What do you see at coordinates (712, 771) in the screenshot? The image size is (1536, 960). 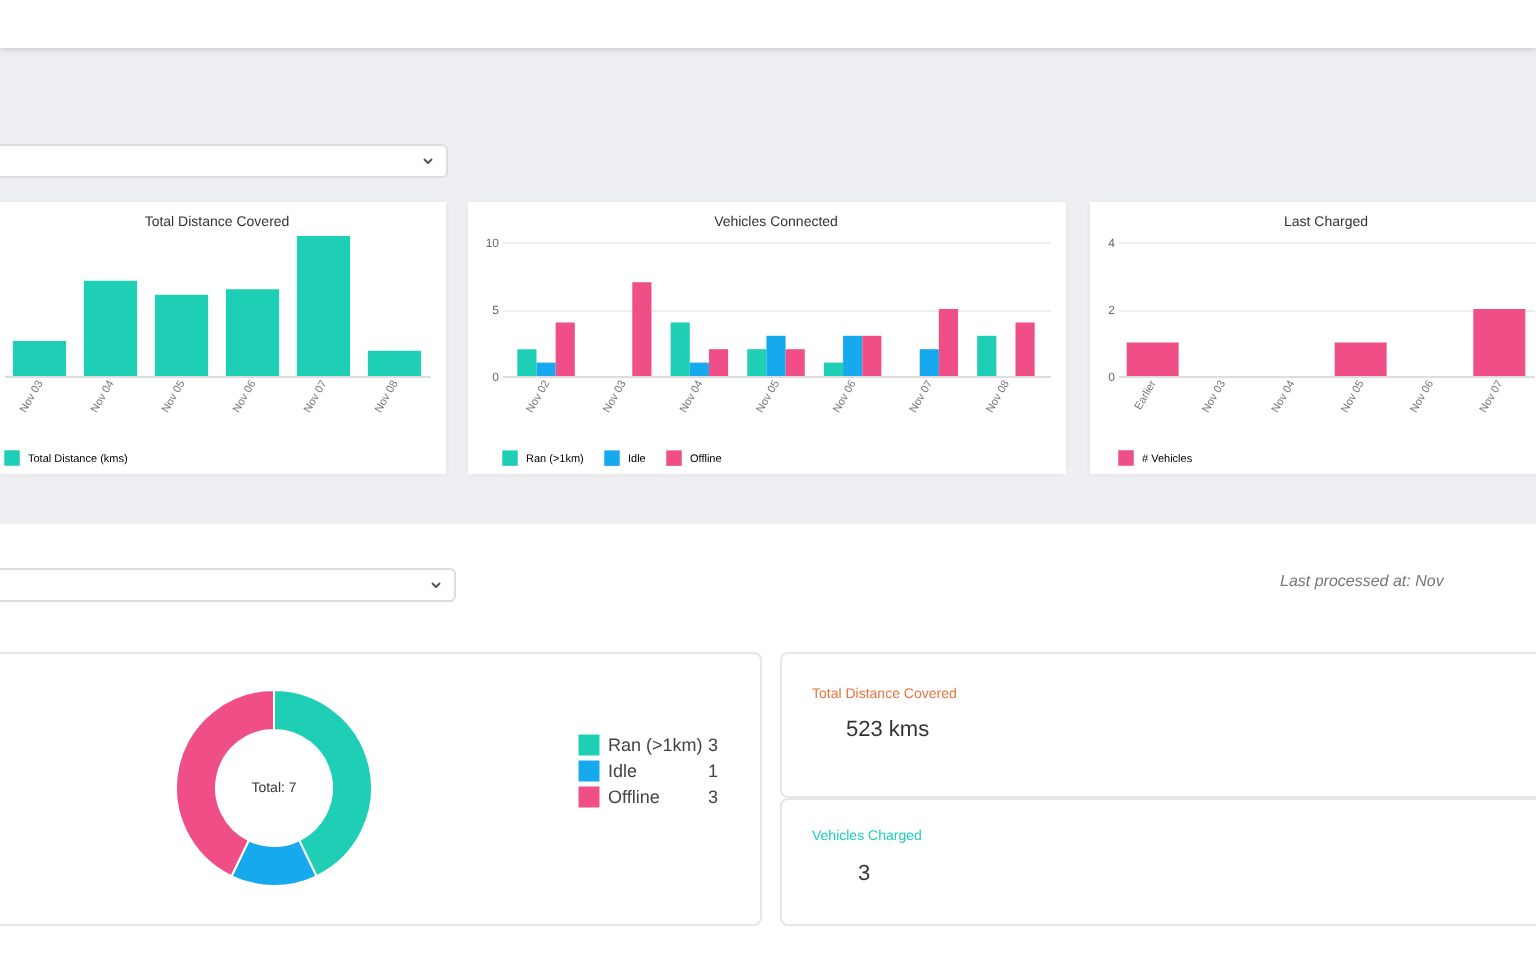 I see `data-label: 1` at bounding box center [712, 771].